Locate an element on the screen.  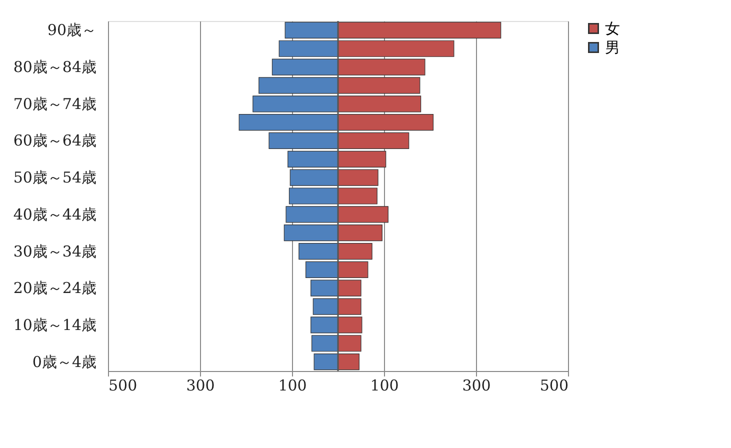
legend-label: 男 is located at coordinates (612, 47).